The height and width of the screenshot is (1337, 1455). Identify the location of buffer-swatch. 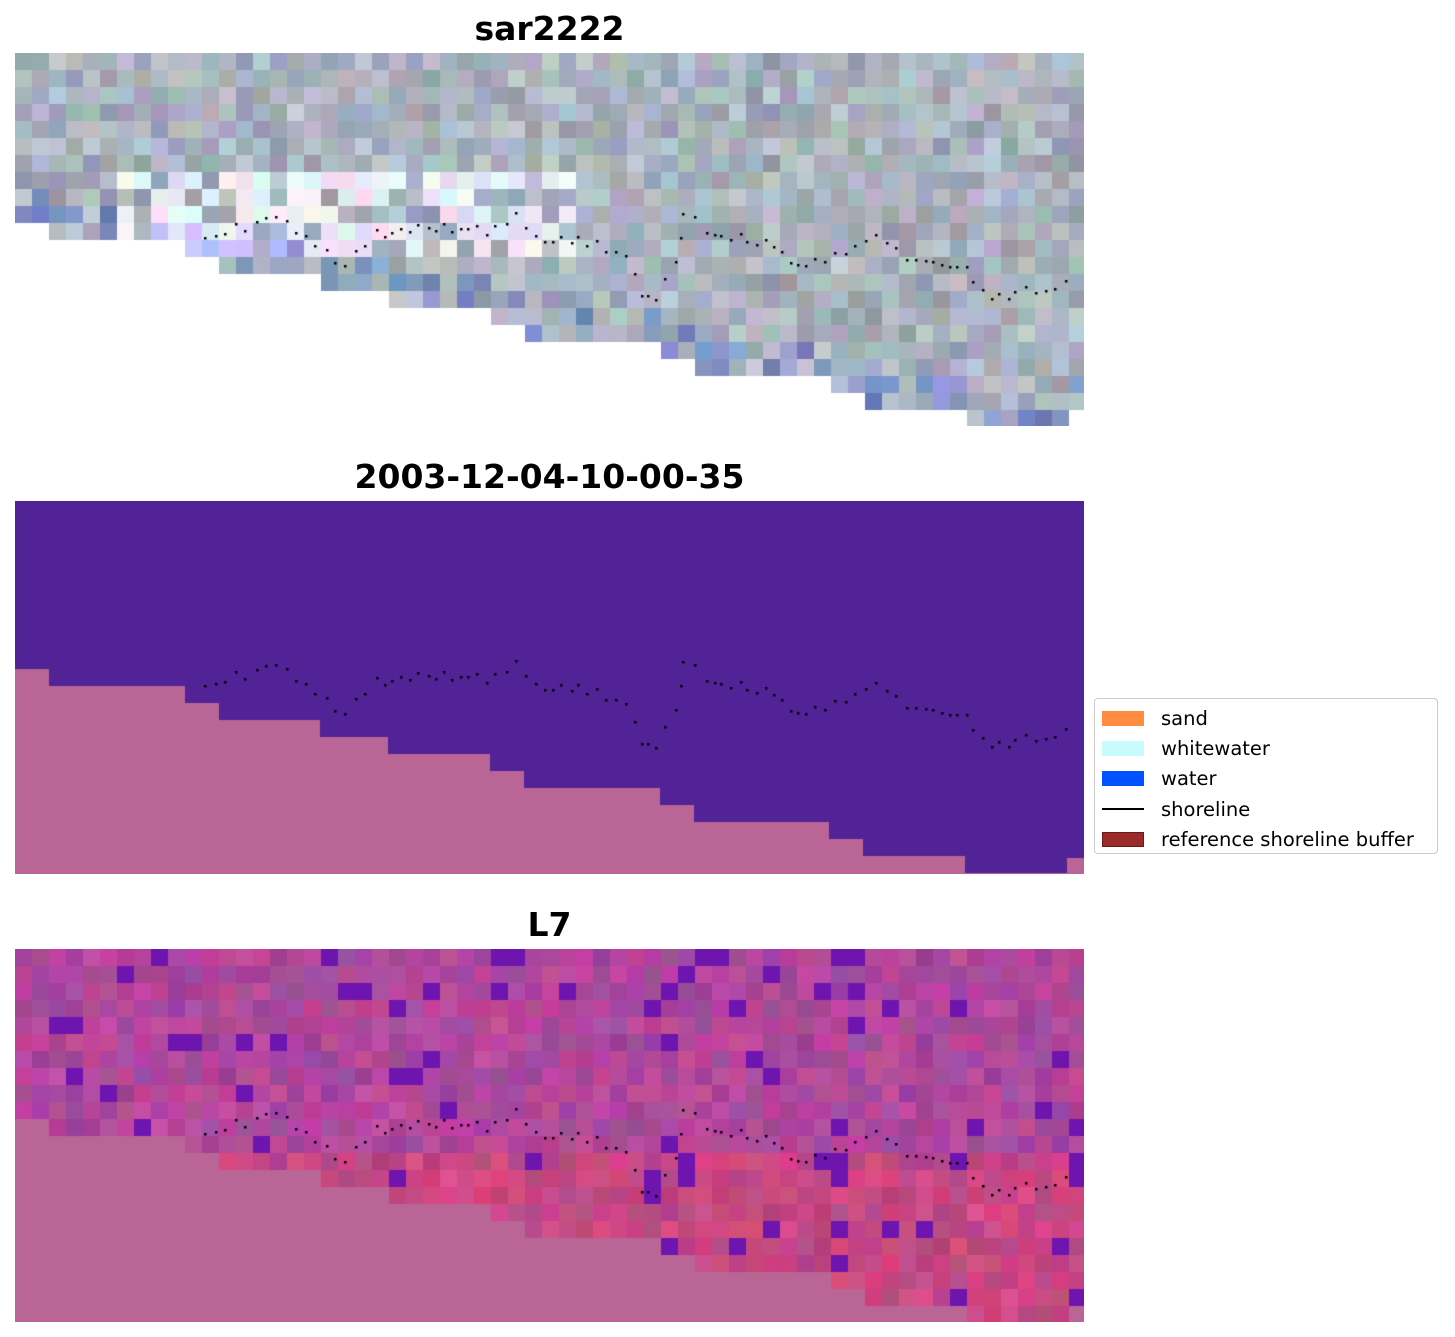
(1123, 839).